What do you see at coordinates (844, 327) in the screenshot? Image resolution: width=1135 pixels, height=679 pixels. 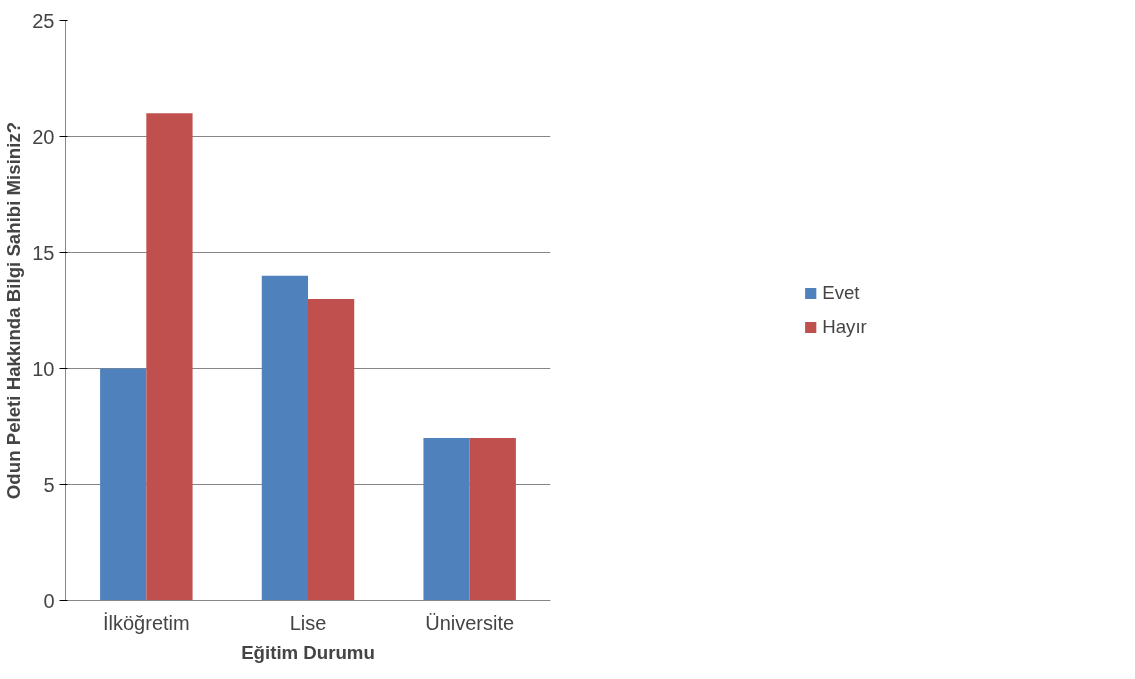 I see `legend-label: Hayır` at bounding box center [844, 327].